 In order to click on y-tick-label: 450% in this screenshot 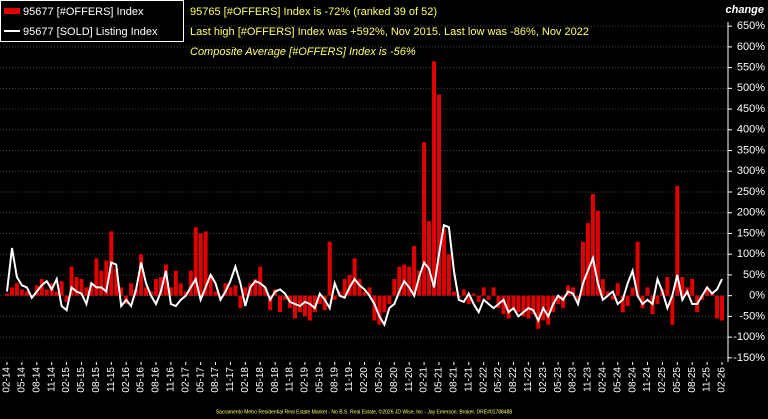, I will do `click(751, 109)`.